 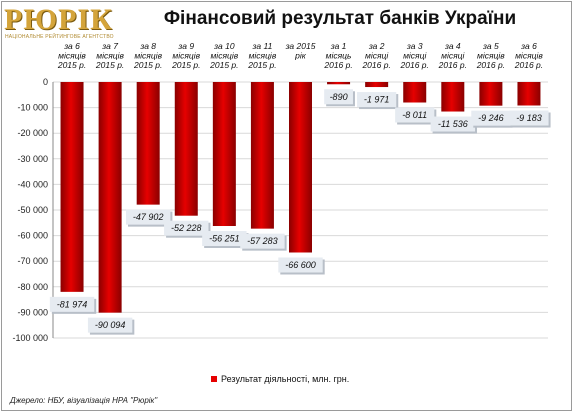 I want to click on y-tick-label: -10 000, so click(x=32, y=108).